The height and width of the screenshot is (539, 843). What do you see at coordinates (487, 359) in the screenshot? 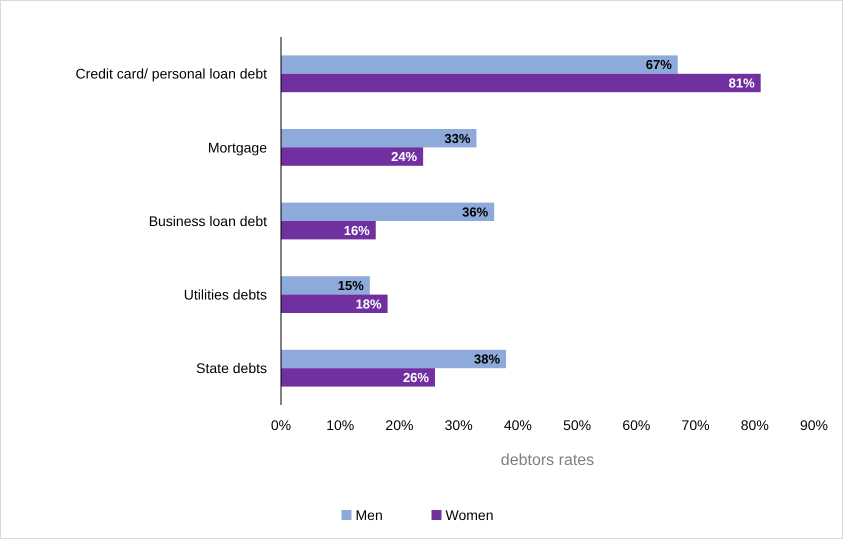
I see `data-label: 38%` at bounding box center [487, 359].